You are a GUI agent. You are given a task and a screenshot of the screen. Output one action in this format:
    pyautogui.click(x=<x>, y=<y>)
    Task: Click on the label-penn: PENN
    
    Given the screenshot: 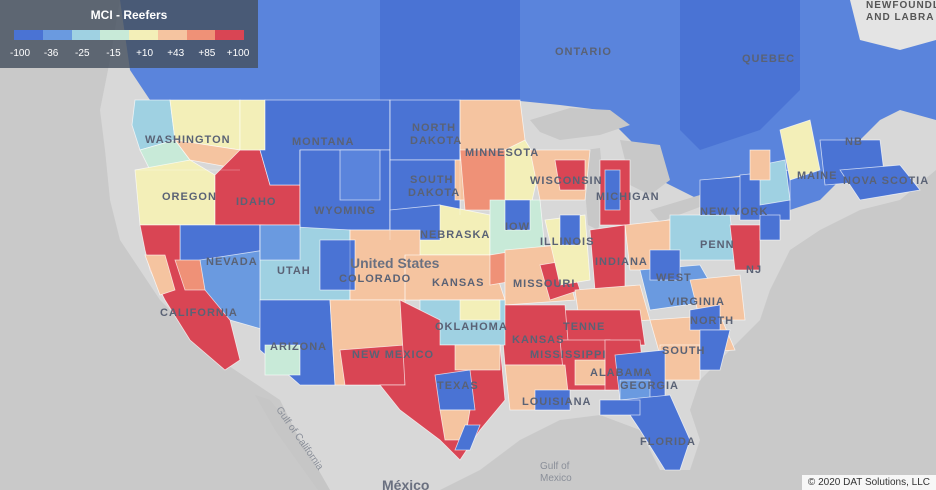 What is the action you would take?
    pyautogui.click(x=717, y=245)
    